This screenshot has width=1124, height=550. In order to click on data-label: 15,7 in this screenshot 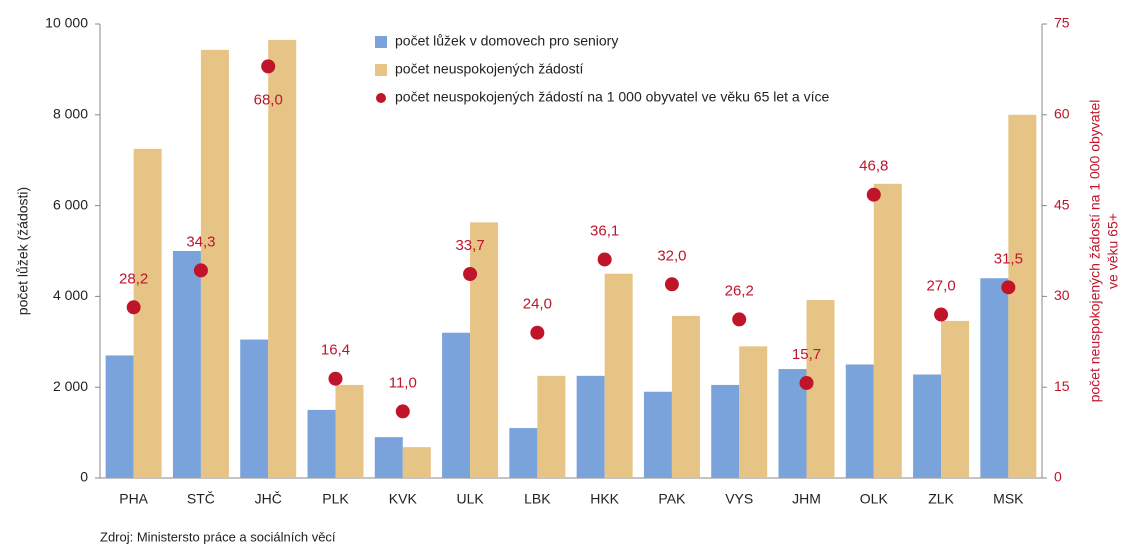, I will do `click(806, 354)`.